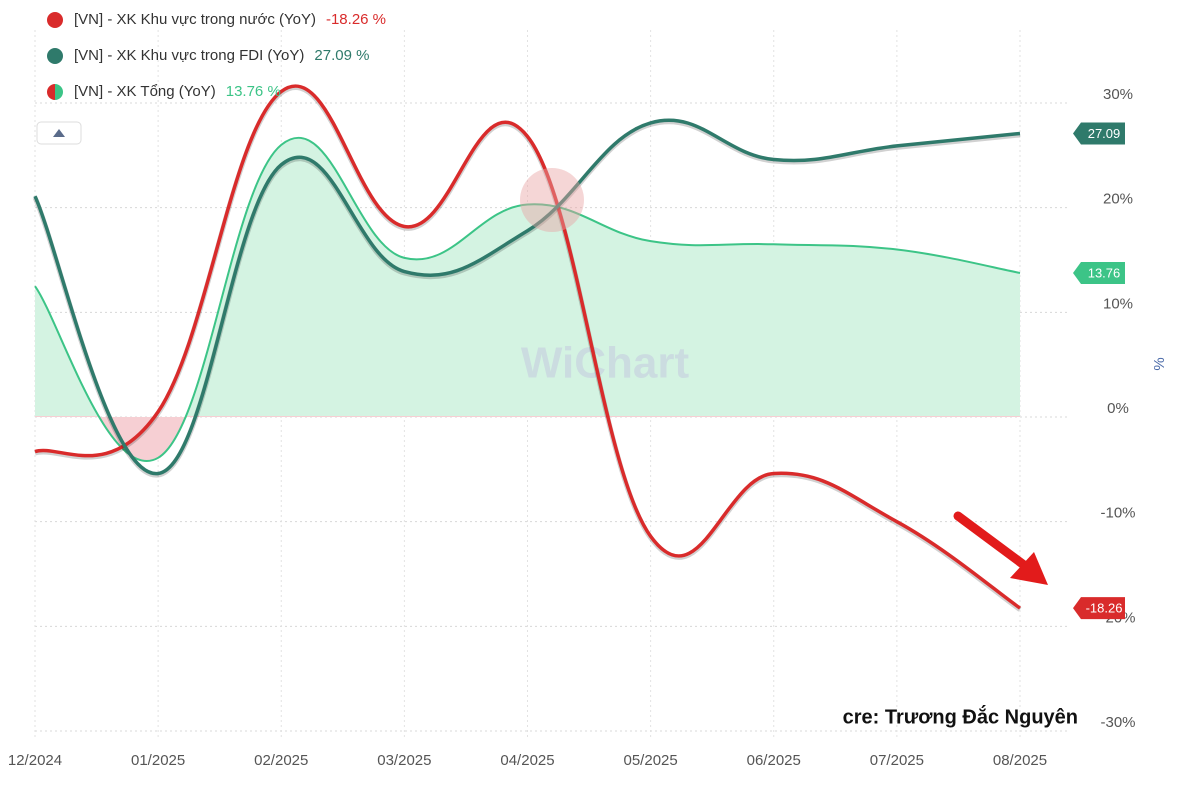 The width and height of the screenshot is (1200, 808). I want to click on legend-value: 27.09 %, so click(341, 55).